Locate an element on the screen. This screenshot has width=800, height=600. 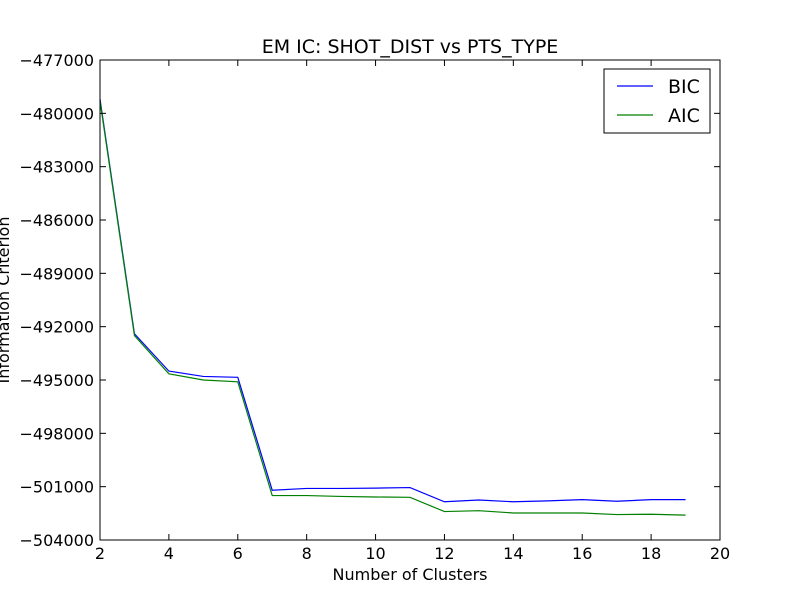
y-tick-label: −495000 is located at coordinates (57, 380).